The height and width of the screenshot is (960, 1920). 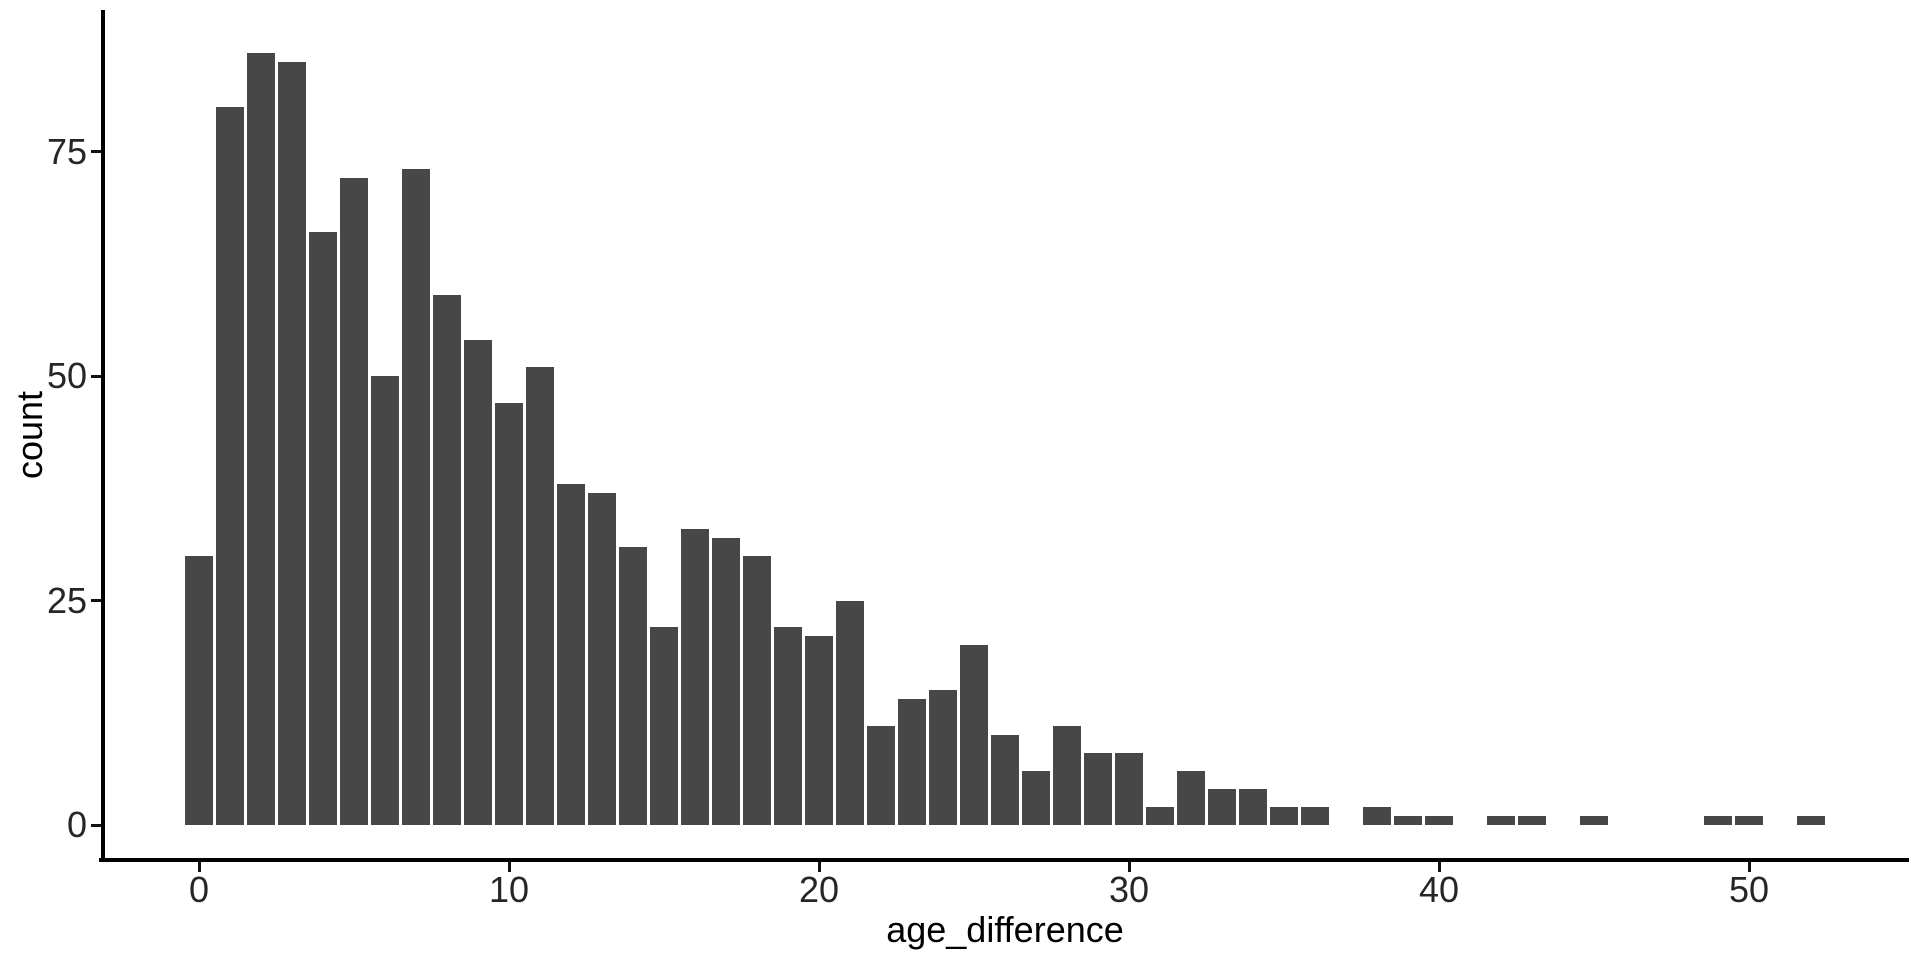 I want to click on y-axis-line, so click(x=103, y=436).